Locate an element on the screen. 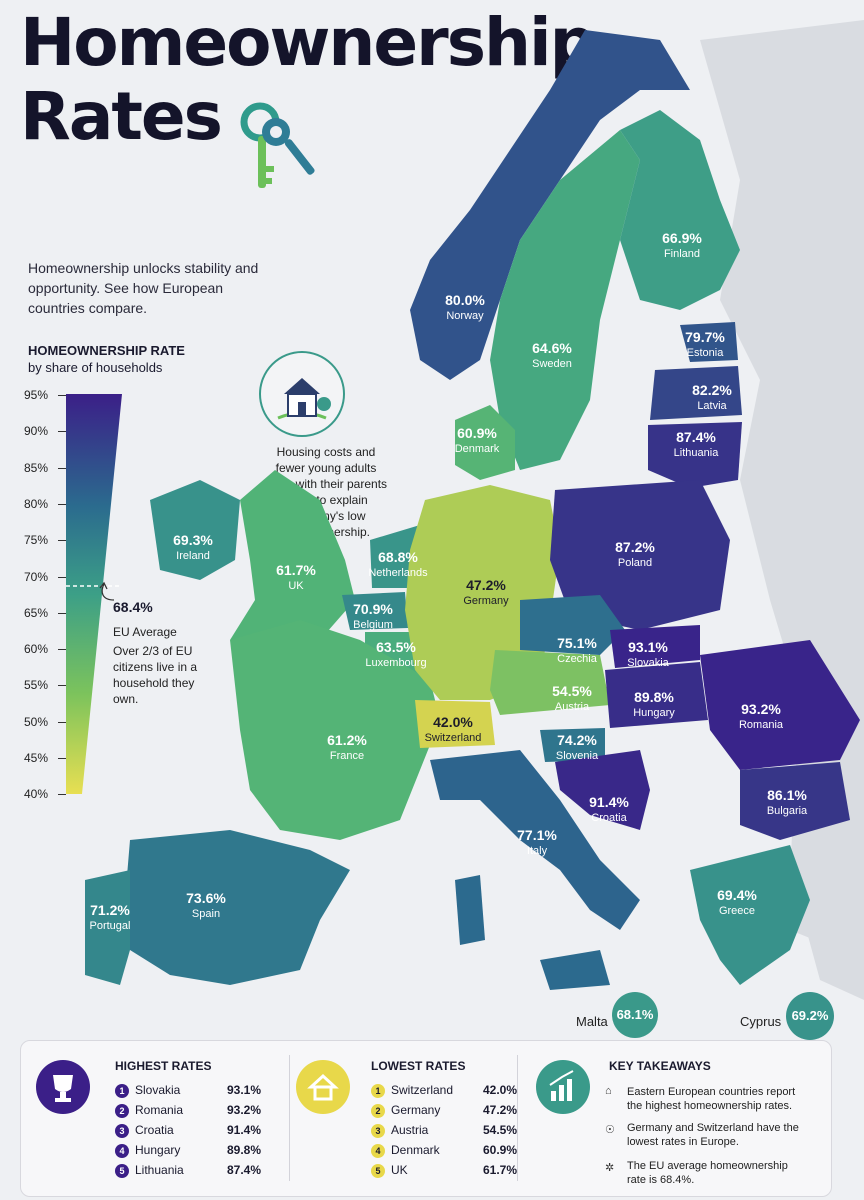  rank-value: 60.9% is located at coordinates (500, 1150).